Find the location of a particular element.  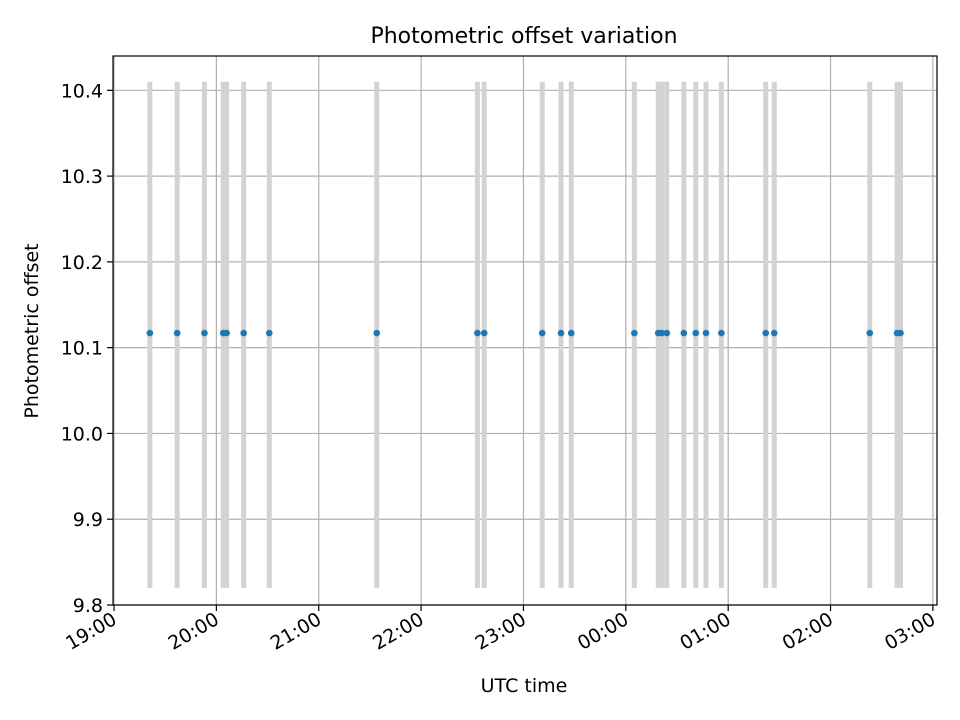

y-tick-label: 10.0 is located at coordinates (82, 434).